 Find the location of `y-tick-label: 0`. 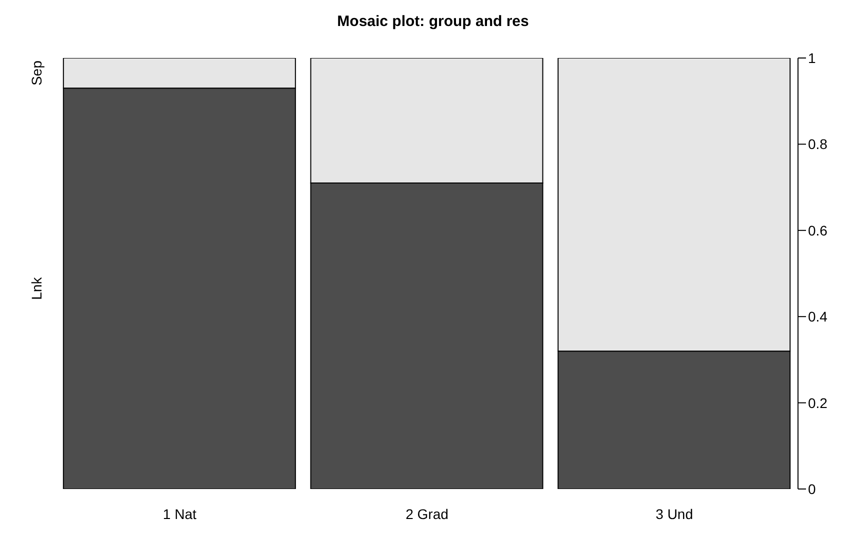

y-tick-label: 0 is located at coordinates (812, 488).